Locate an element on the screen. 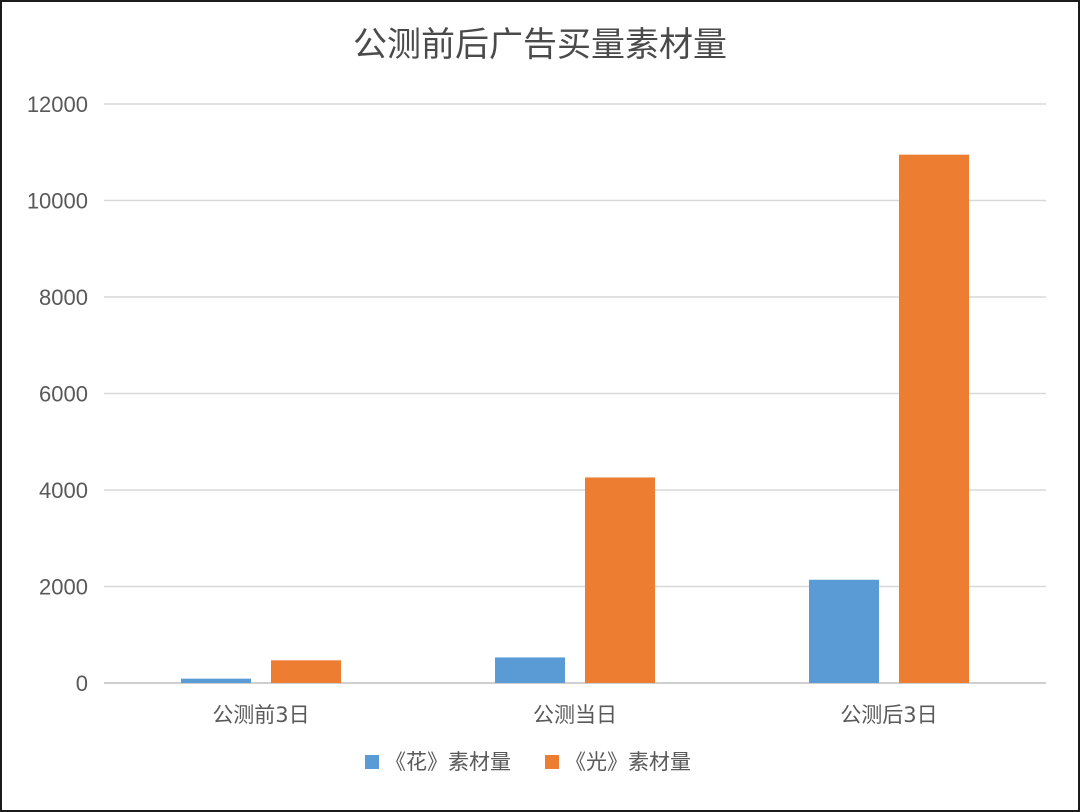  x-category-label: 公测当日 is located at coordinates (575, 715).